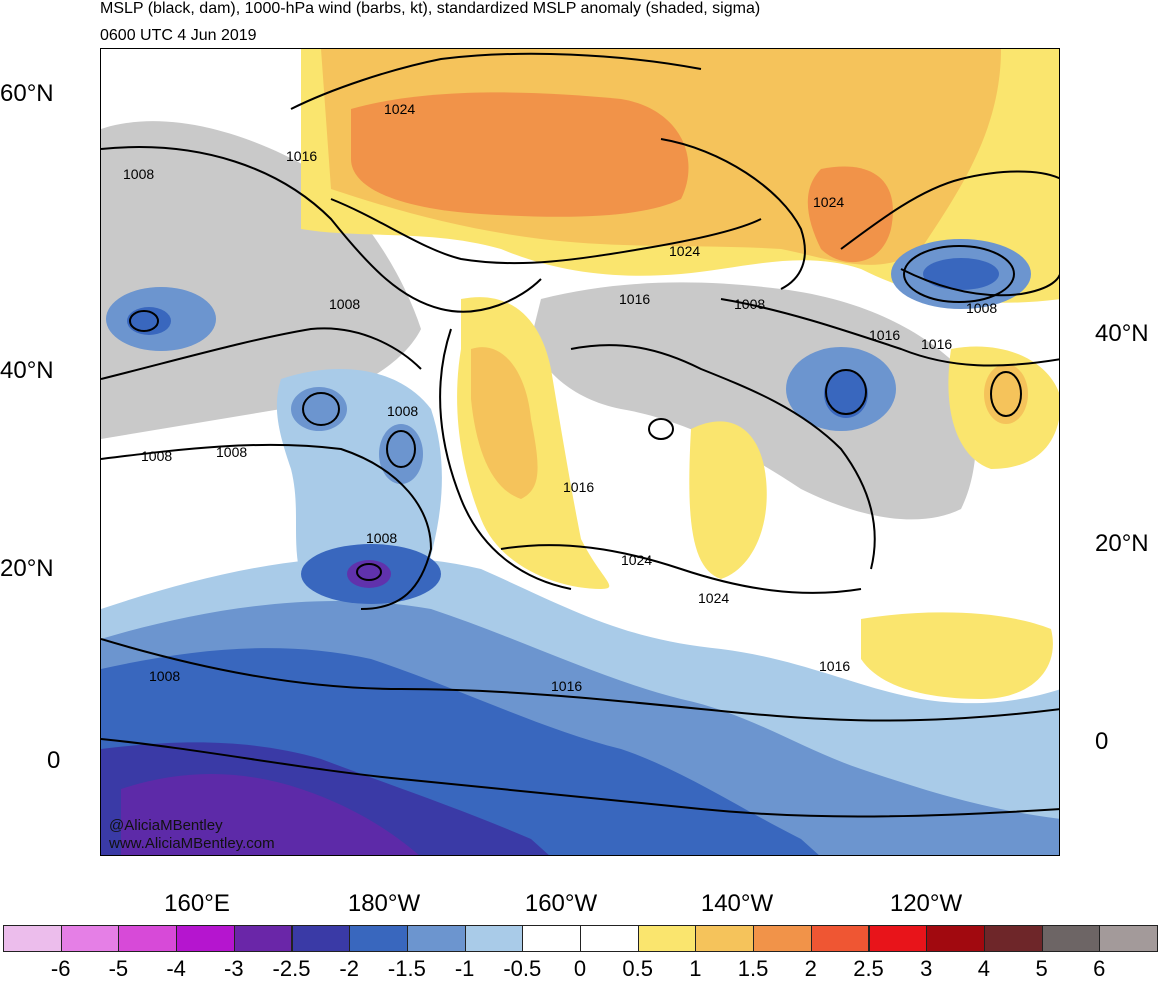 The width and height of the screenshot is (1160, 985). I want to click on anomaly-area-subtrop-high-orange, so click(504, 423).